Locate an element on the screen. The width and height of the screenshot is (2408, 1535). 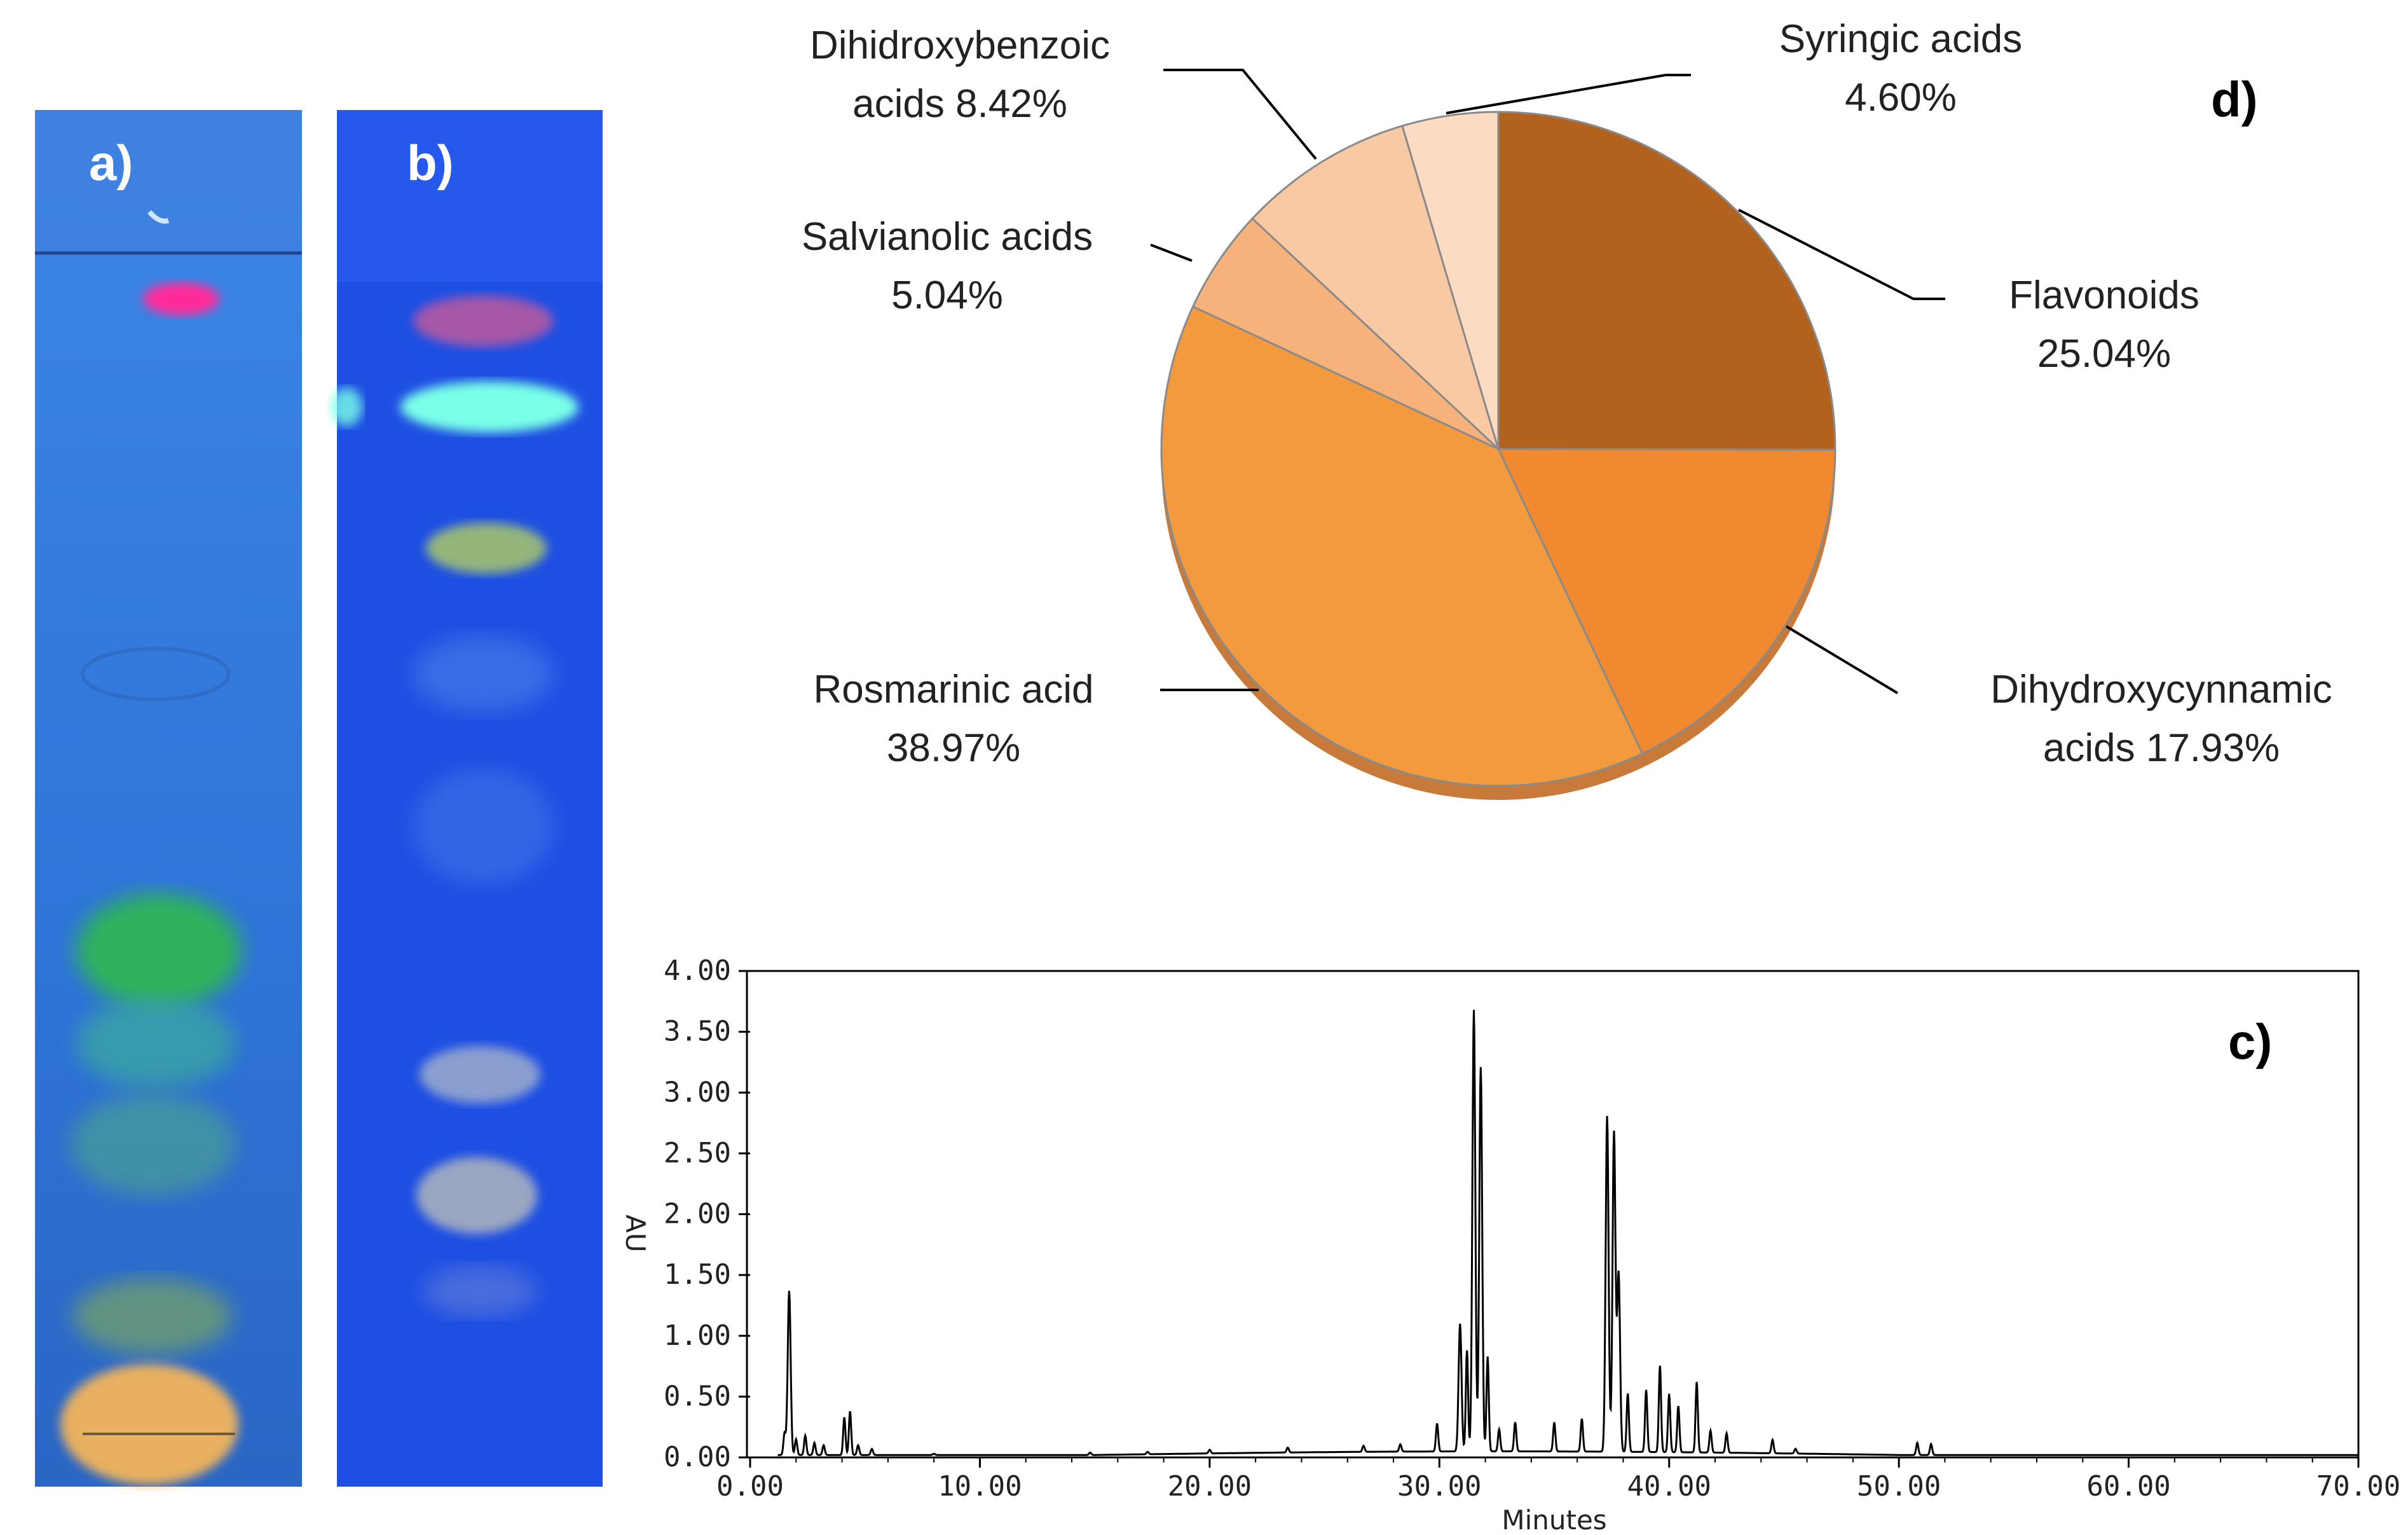
x-tick-label: 0.00 is located at coordinates (750, 1486).